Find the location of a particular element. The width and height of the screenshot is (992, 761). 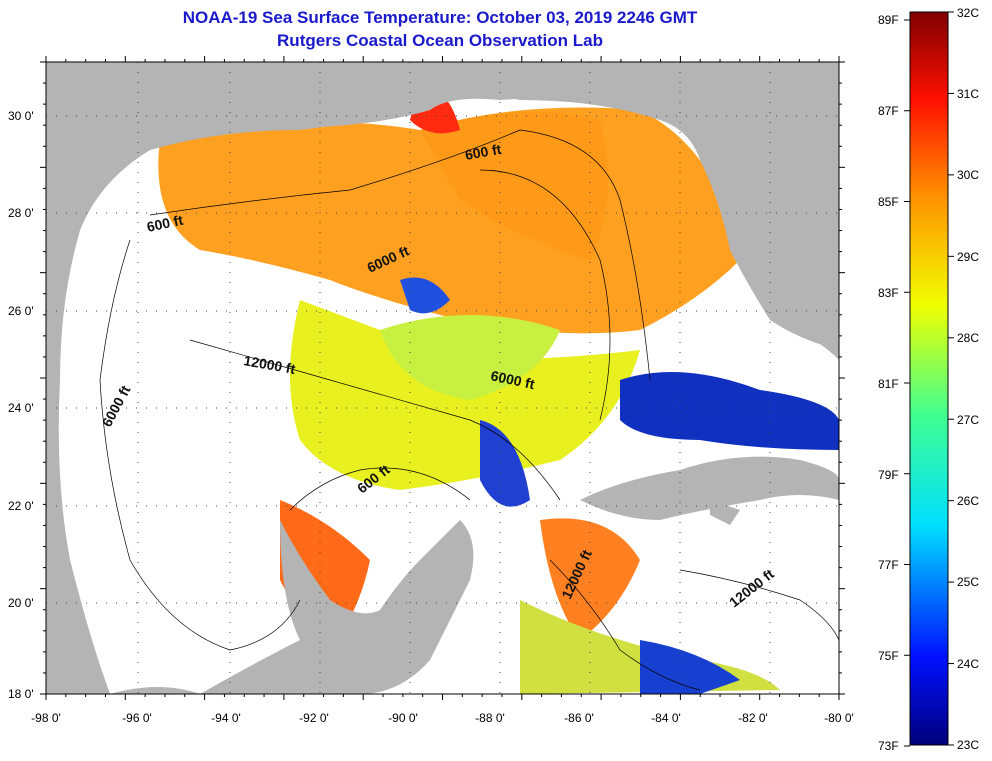

colorbar-c-label: 27C is located at coordinates (968, 420).